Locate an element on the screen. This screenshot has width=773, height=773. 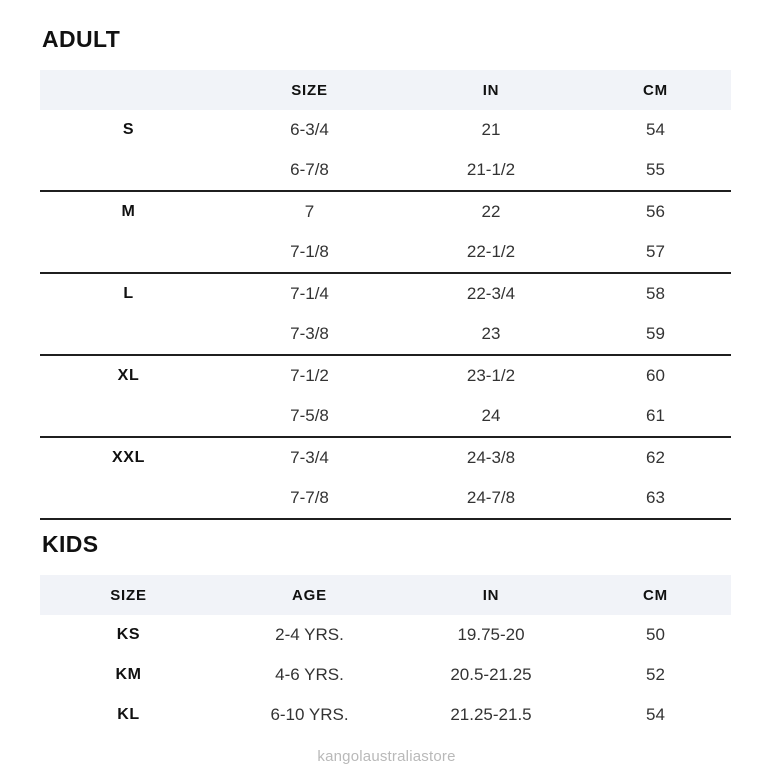
kids-header-row: SIZE AGE IN CM is located at coordinates (385, 595).